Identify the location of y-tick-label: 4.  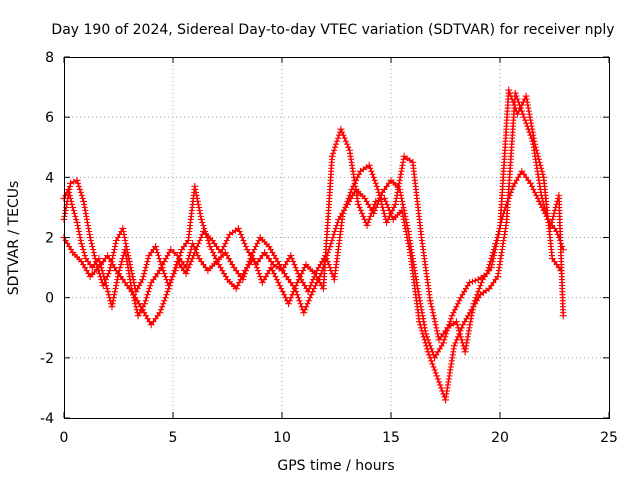
(49, 178).